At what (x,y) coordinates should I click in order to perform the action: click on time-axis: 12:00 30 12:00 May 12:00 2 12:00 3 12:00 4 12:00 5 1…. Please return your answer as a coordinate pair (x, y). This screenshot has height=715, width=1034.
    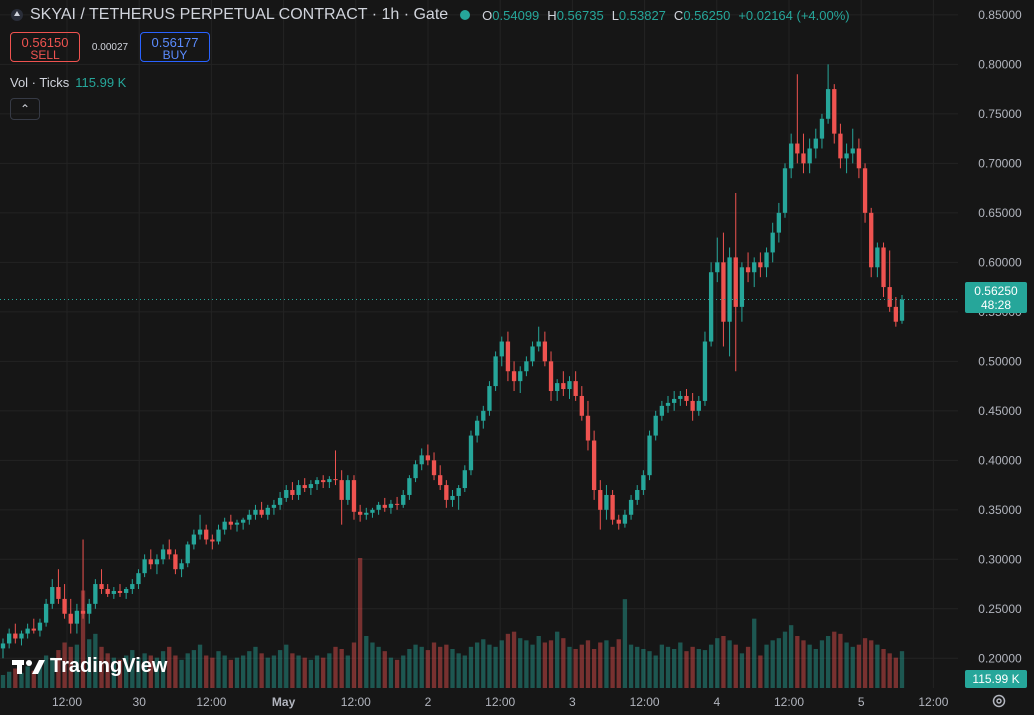
    Looking at the image, I should click on (500, 702).